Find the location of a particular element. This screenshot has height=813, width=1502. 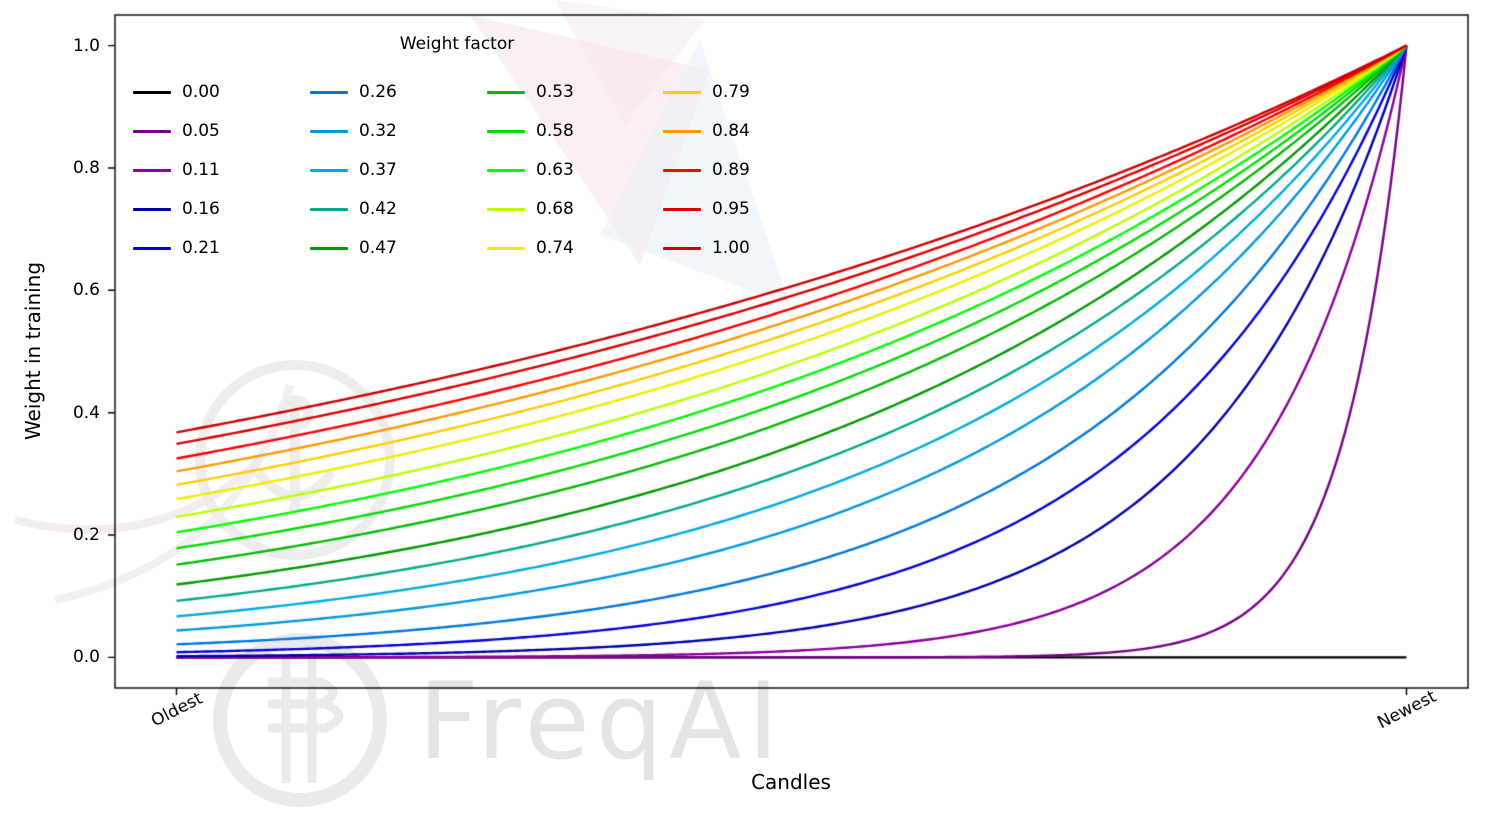

legend-label: 0.05 is located at coordinates (201, 131).